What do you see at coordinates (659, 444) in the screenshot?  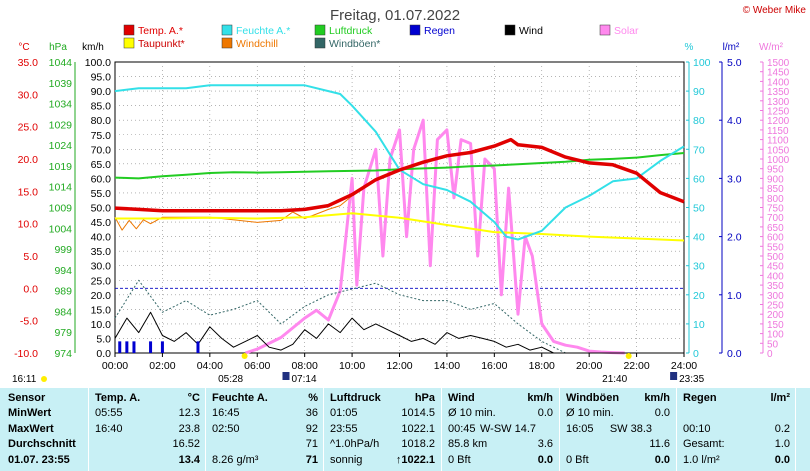 I see `gust-value: 11.6` at bounding box center [659, 444].